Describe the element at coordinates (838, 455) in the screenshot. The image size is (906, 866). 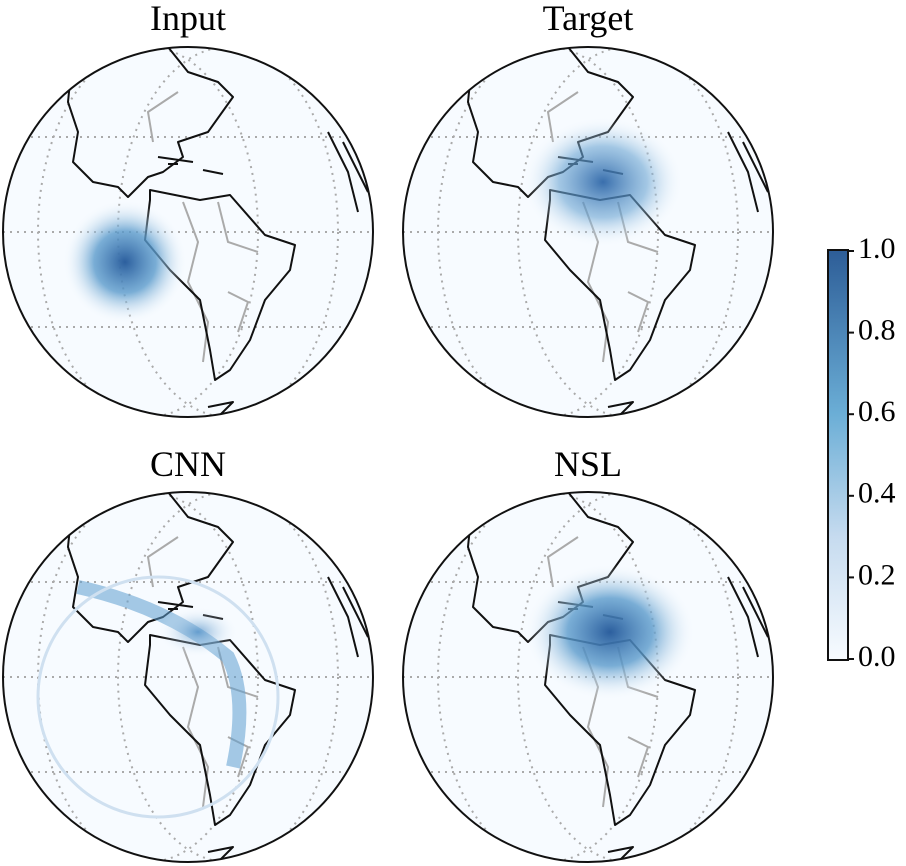
I see `colorbar` at that location.